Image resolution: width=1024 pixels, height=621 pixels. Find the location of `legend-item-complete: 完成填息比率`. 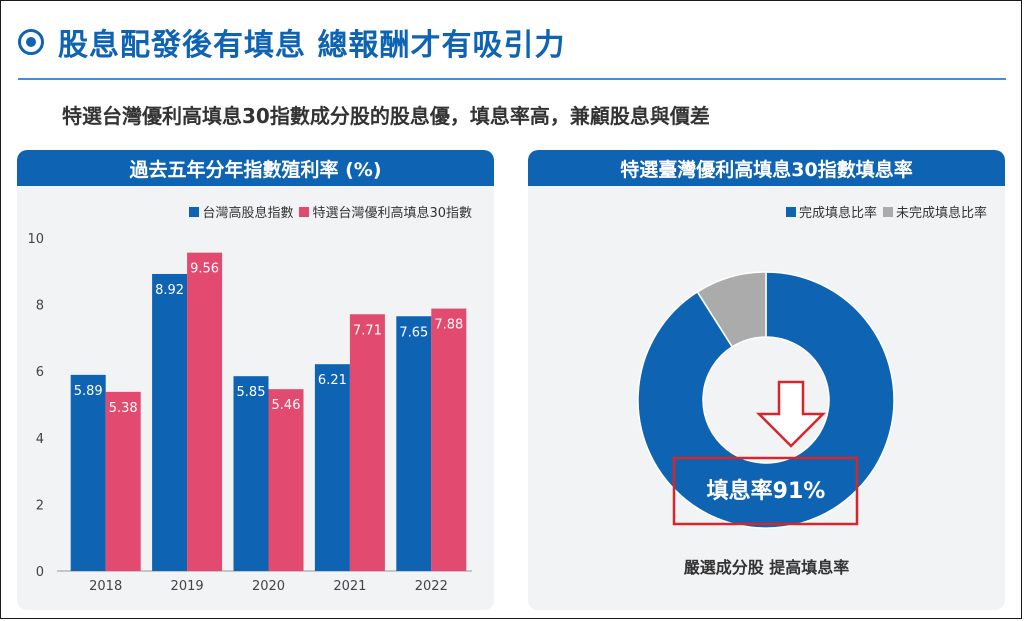

legend-item-complete: 完成填息比率 is located at coordinates (831, 211).